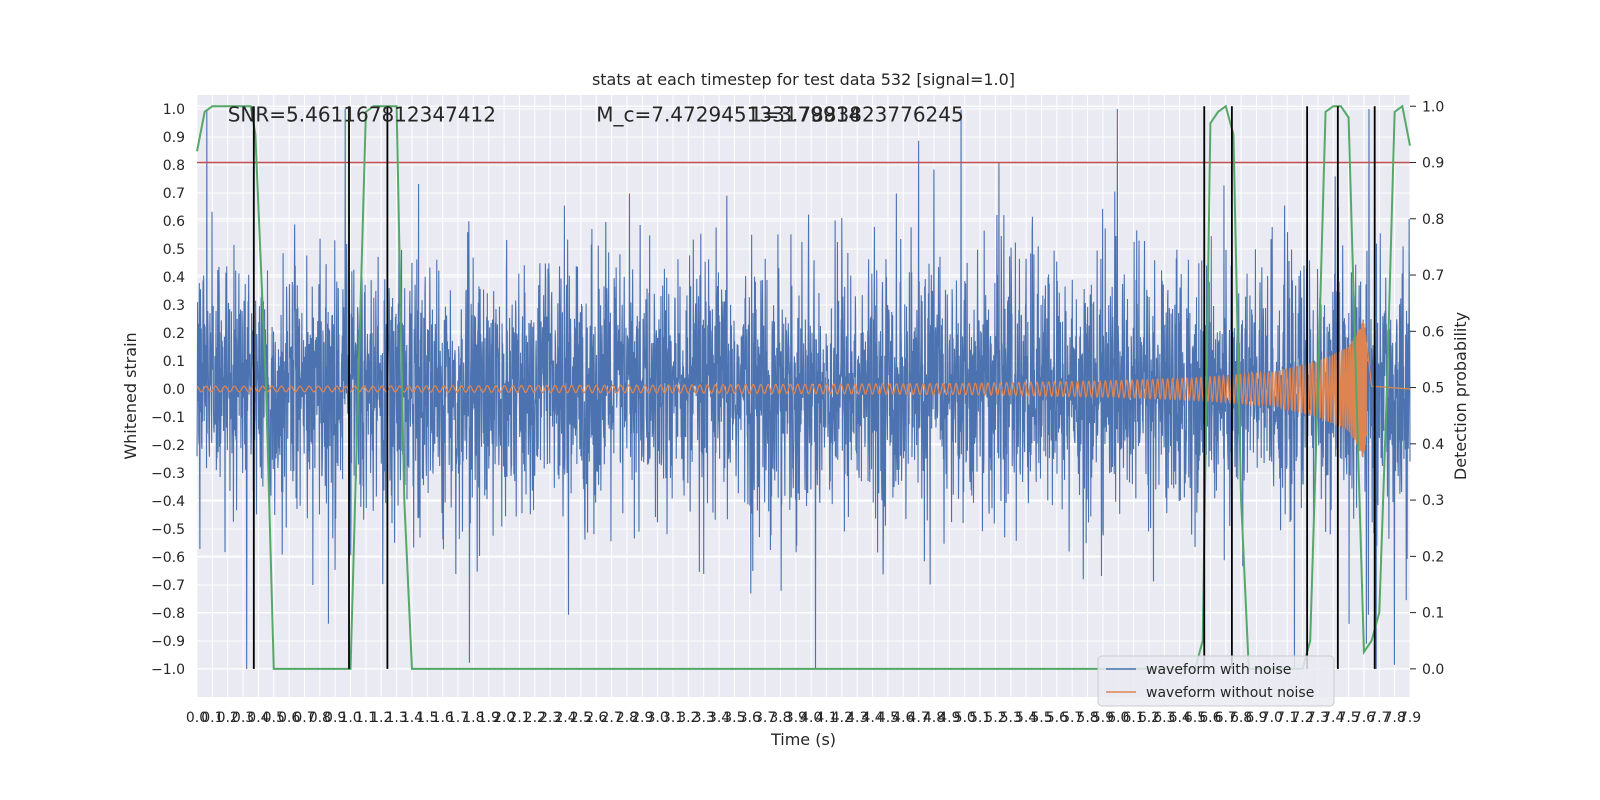  What do you see at coordinates (688, 718) in the screenshot?
I see `x-tick-label: 3.2` at bounding box center [688, 718].